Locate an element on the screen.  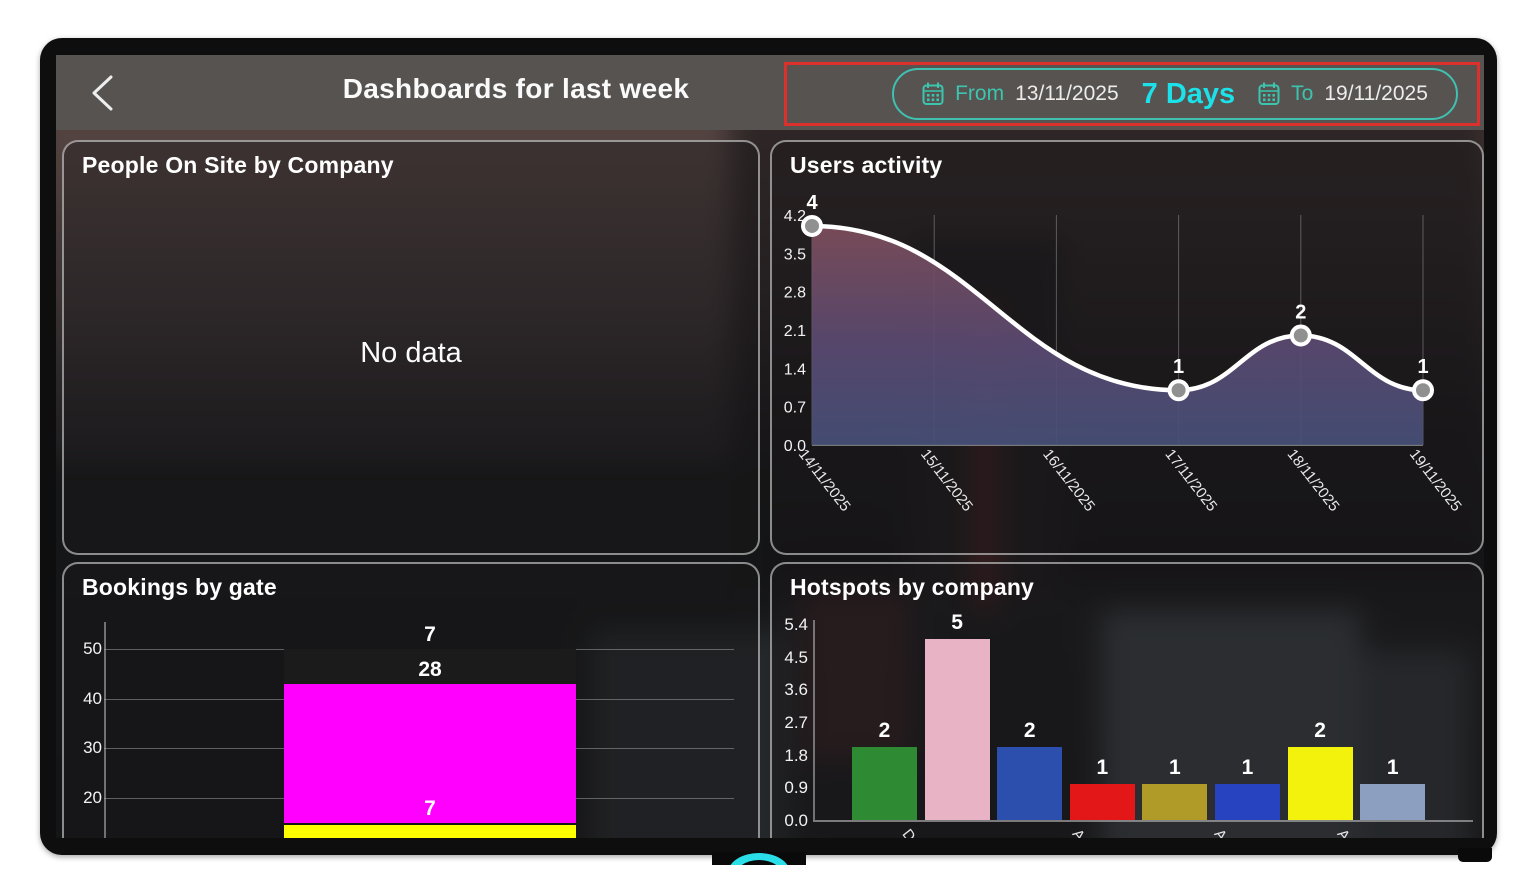
segment-value-label: 28 is located at coordinates (430, 669).